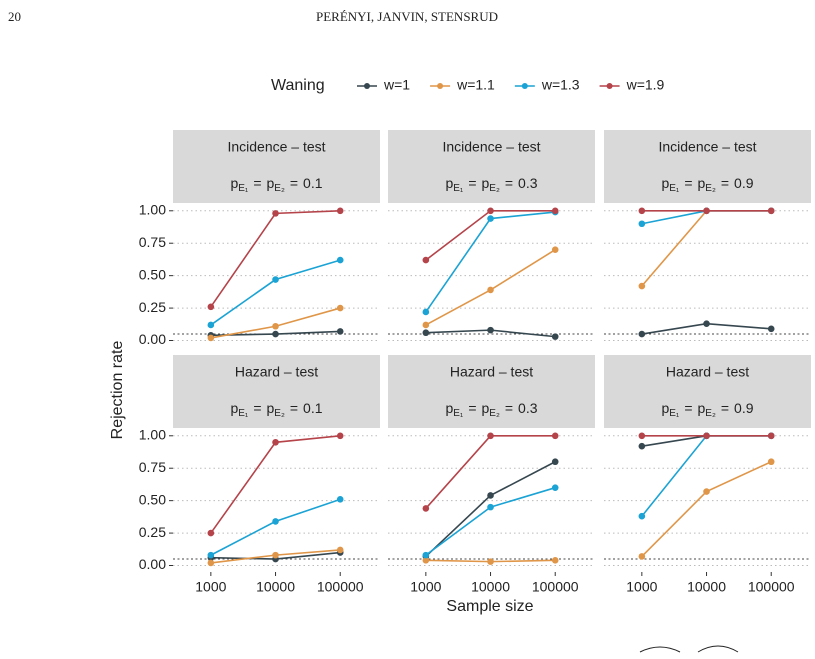 The image size is (815, 659). I want to click on x-tick-label: 10000, so click(706, 587).